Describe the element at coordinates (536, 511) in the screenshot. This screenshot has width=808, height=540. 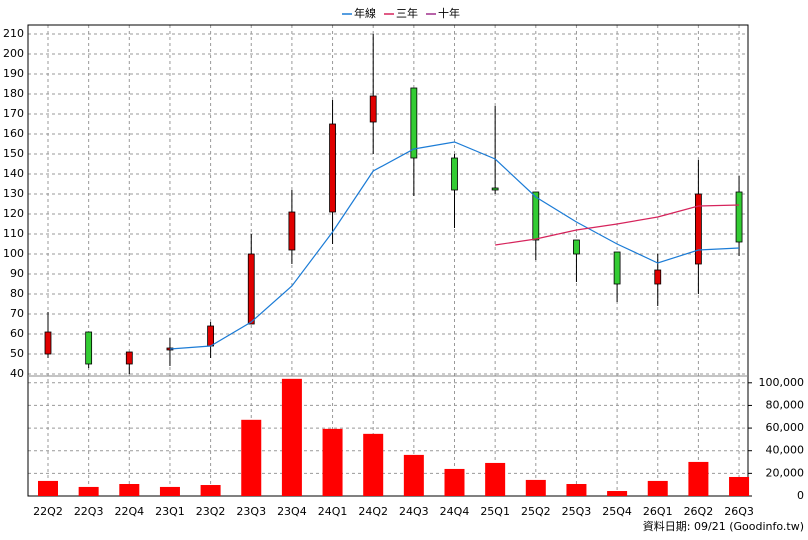
I see `x-tick-label: 25Q2` at that location.